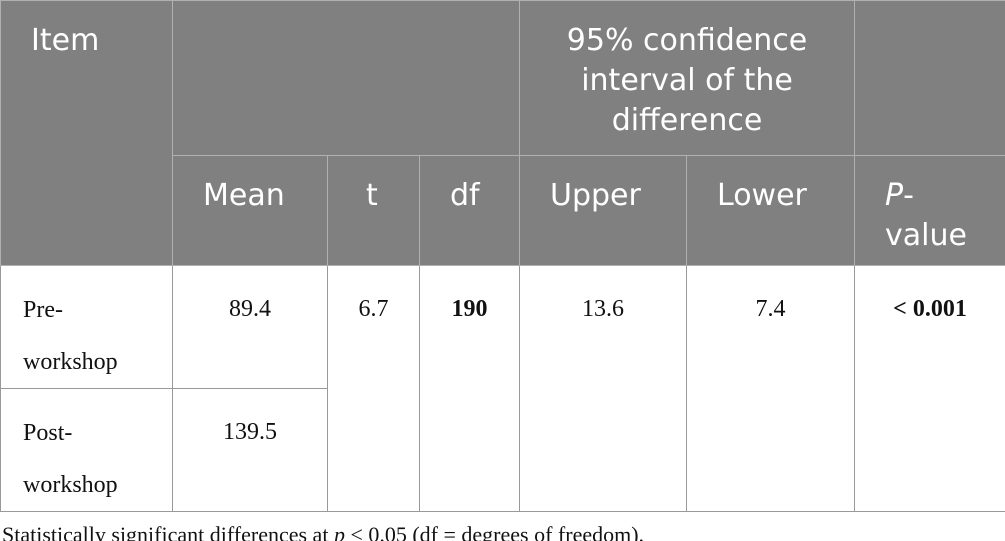 The image size is (1005, 541). Describe the element at coordinates (372, 195) in the screenshot. I see `header-text: t` at that location.